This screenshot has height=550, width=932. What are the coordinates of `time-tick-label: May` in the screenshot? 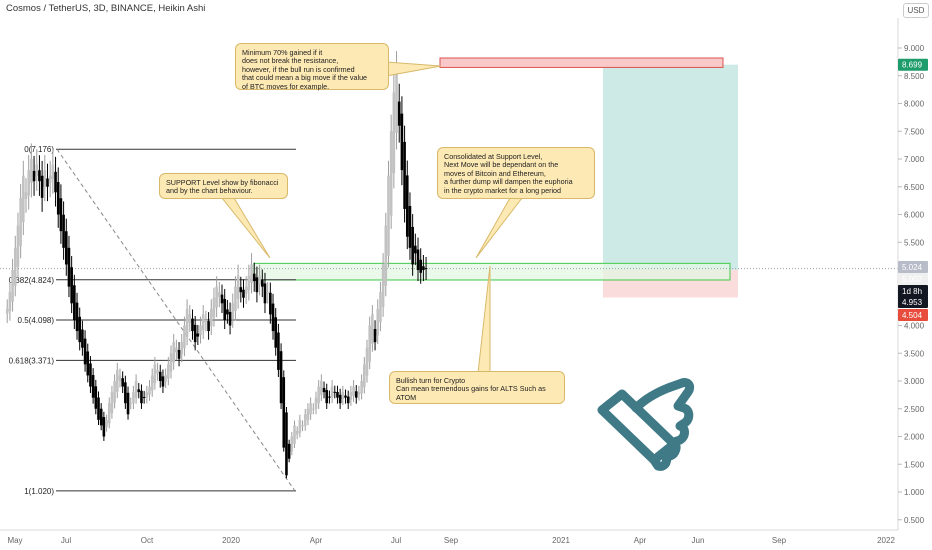 It's located at (14, 540).